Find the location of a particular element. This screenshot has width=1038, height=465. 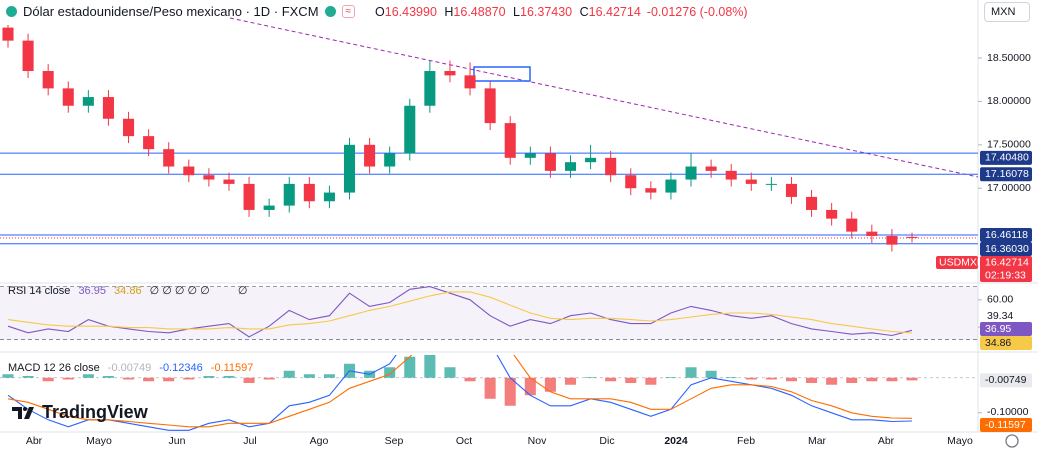

brand-name: TradingView is located at coordinates (95, 412).